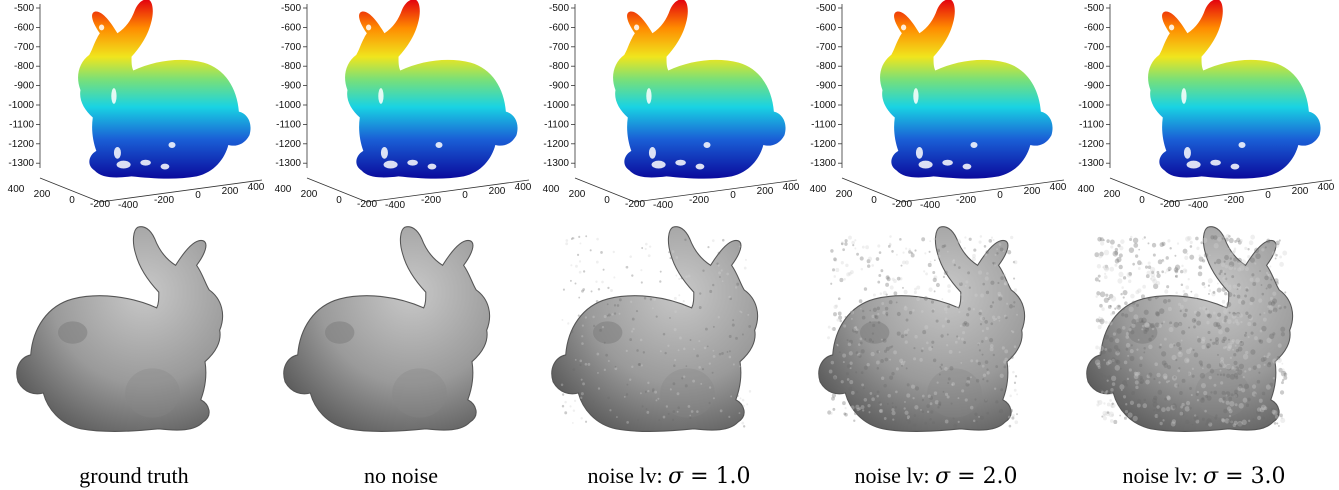  Describe the element at coordinates (1268, 476) in the screenshot. I see `sigma-value: 3.0` at that location.